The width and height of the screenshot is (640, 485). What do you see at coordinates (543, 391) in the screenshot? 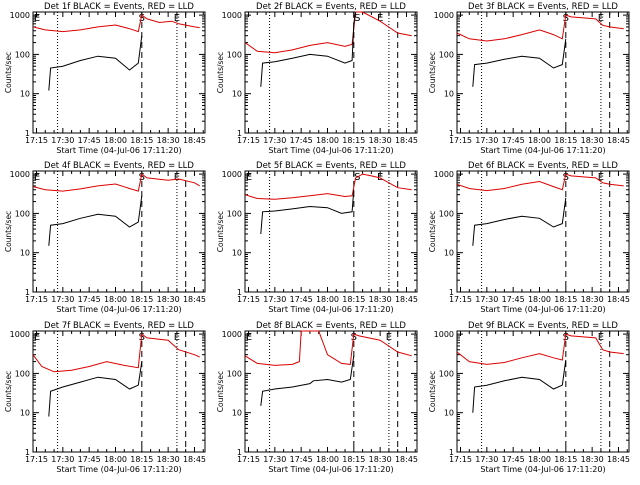
I see `plot-frame` at bounding box center [543, 391].